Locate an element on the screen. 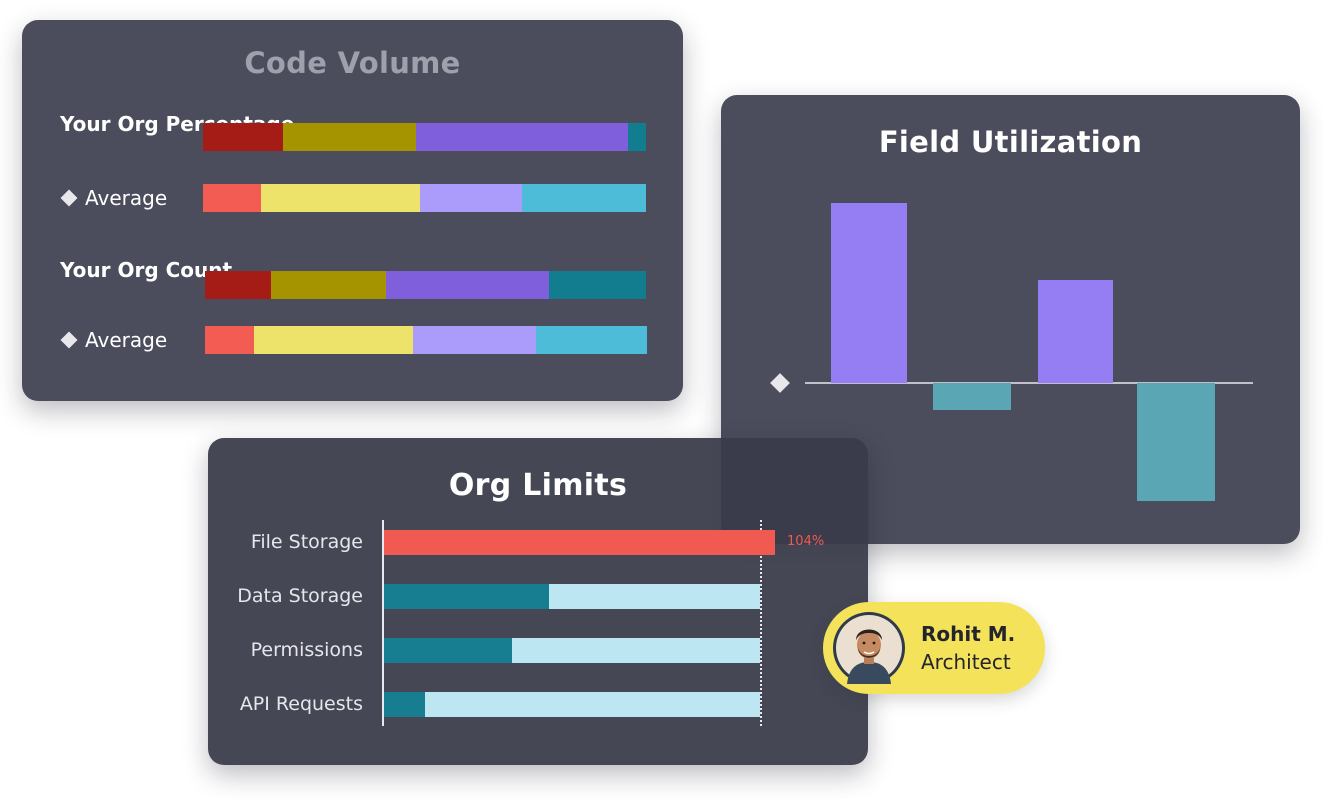  field-utilization-chart is located at coordinates (1011, 352).